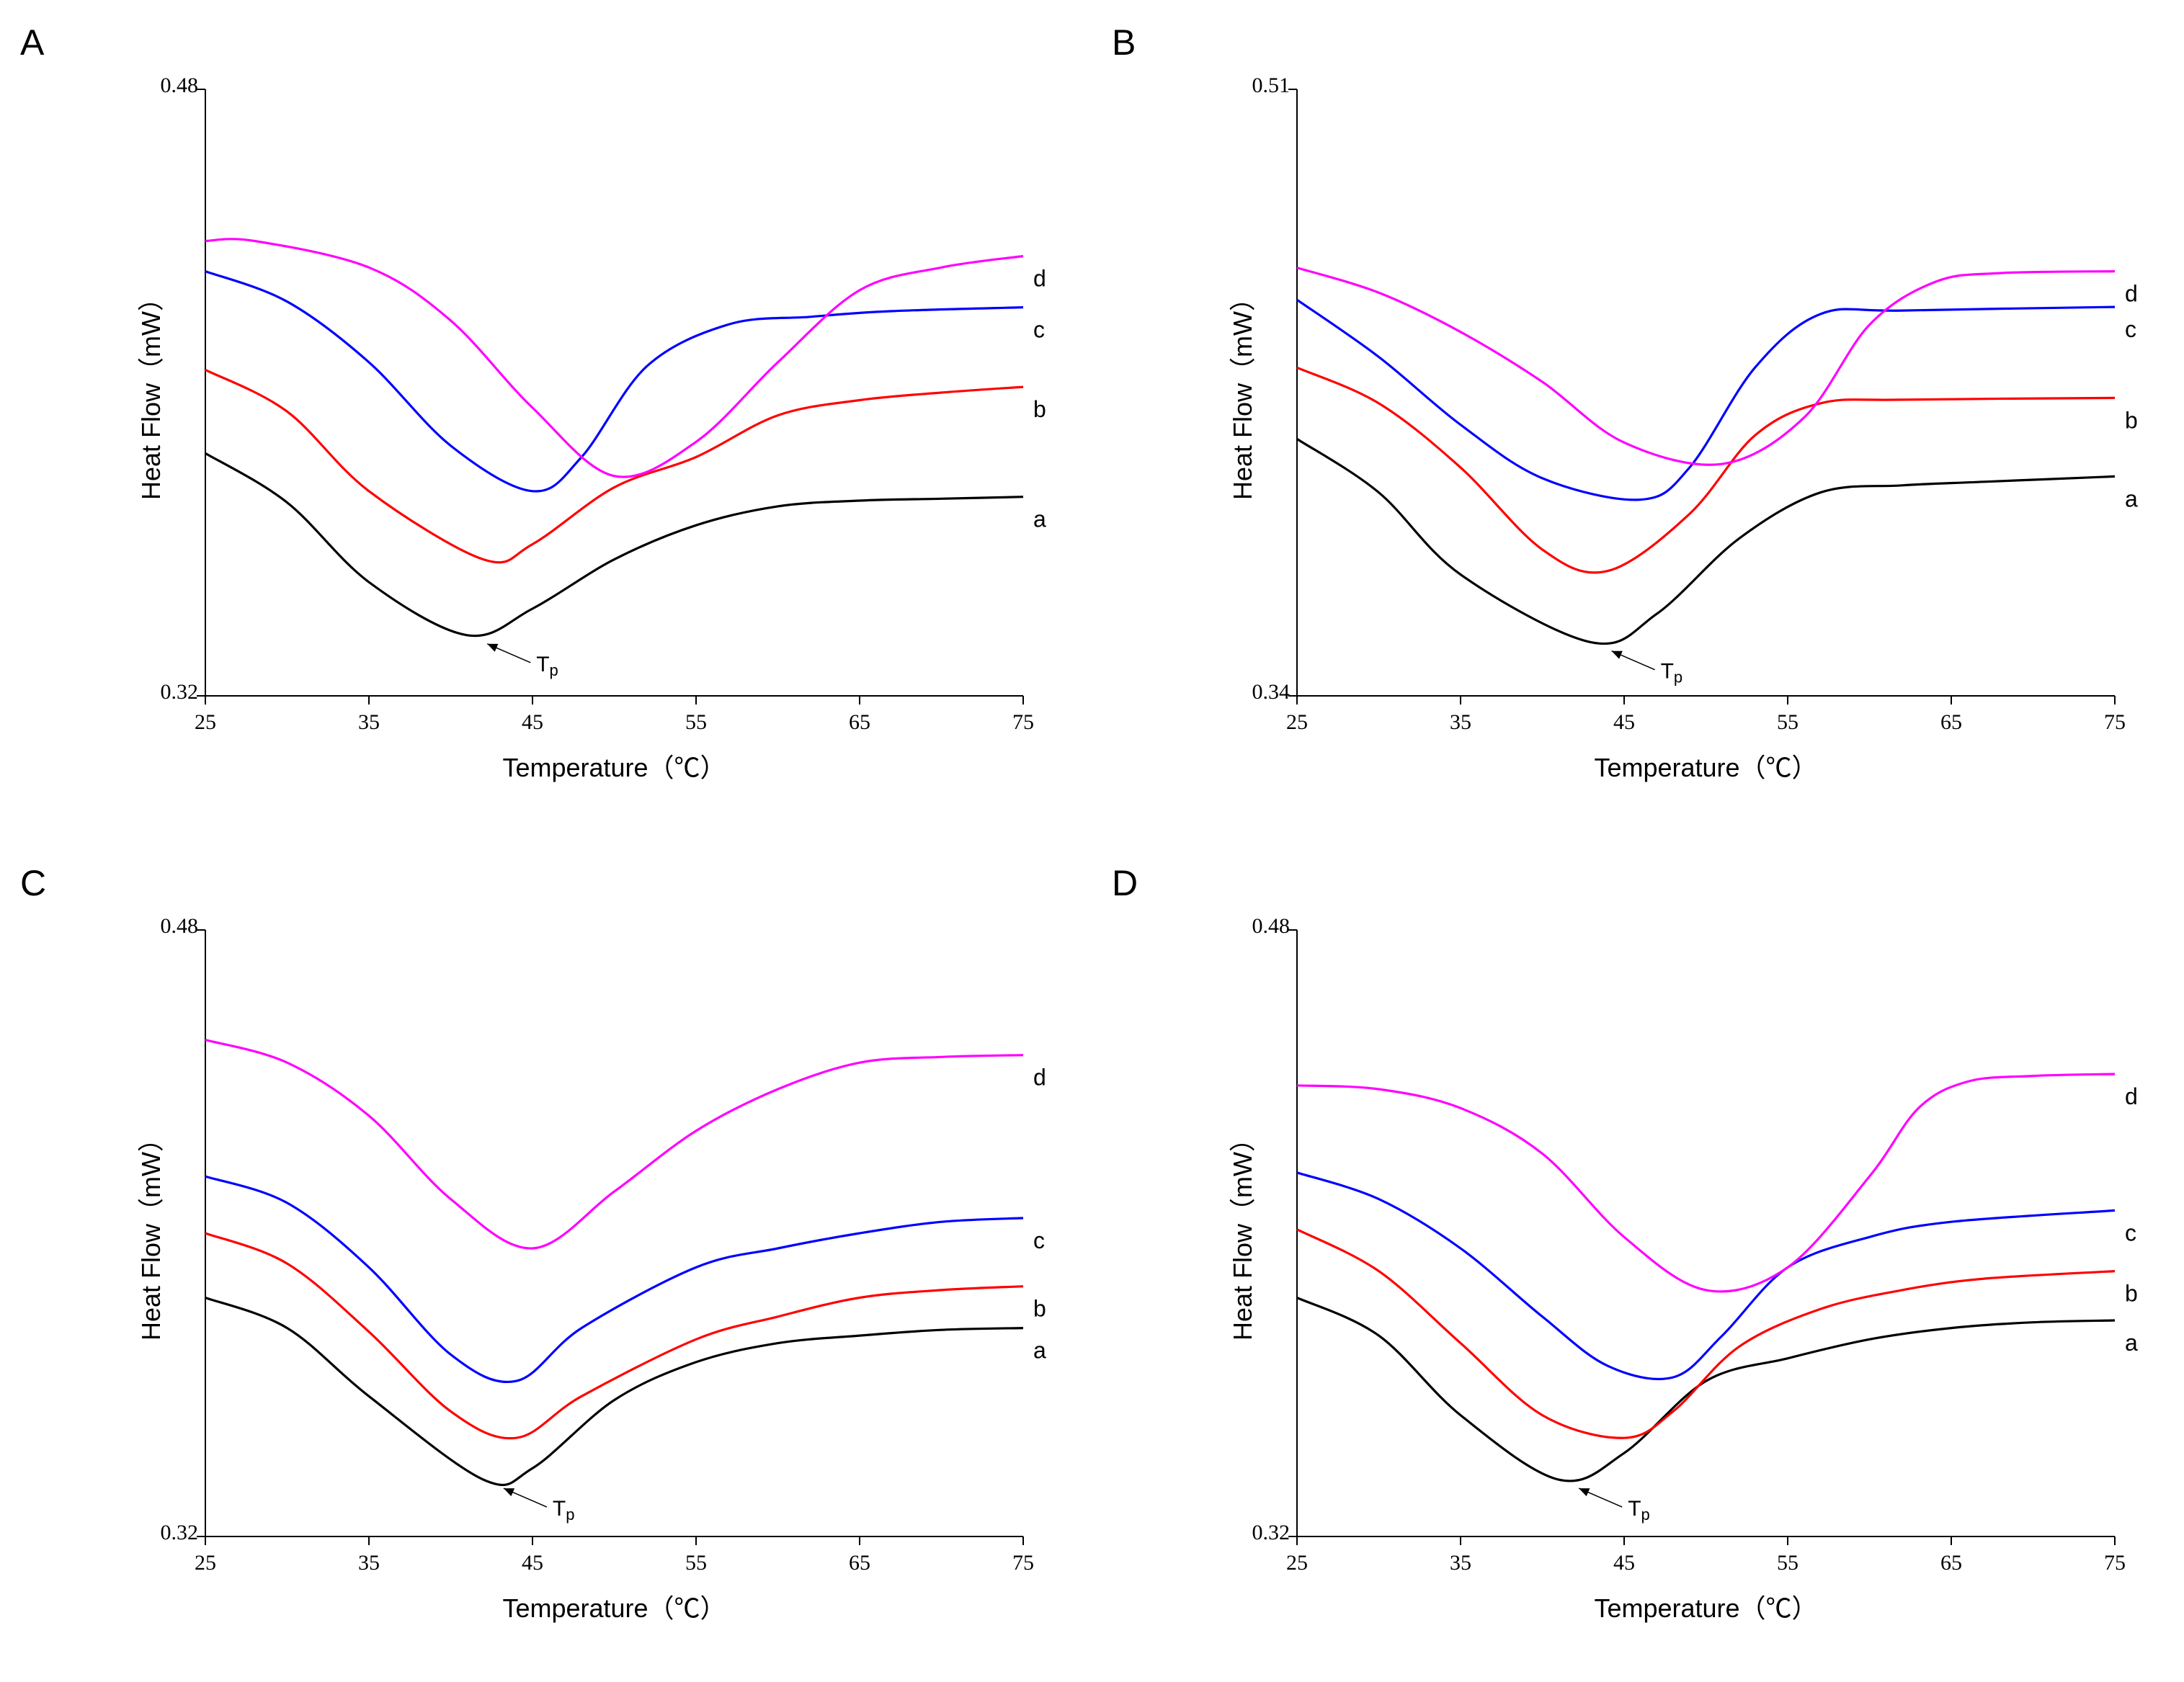 The height and width of the screenshot is (1682, 2184). I want to click on panel-label-b: B, so click(1124, 42).